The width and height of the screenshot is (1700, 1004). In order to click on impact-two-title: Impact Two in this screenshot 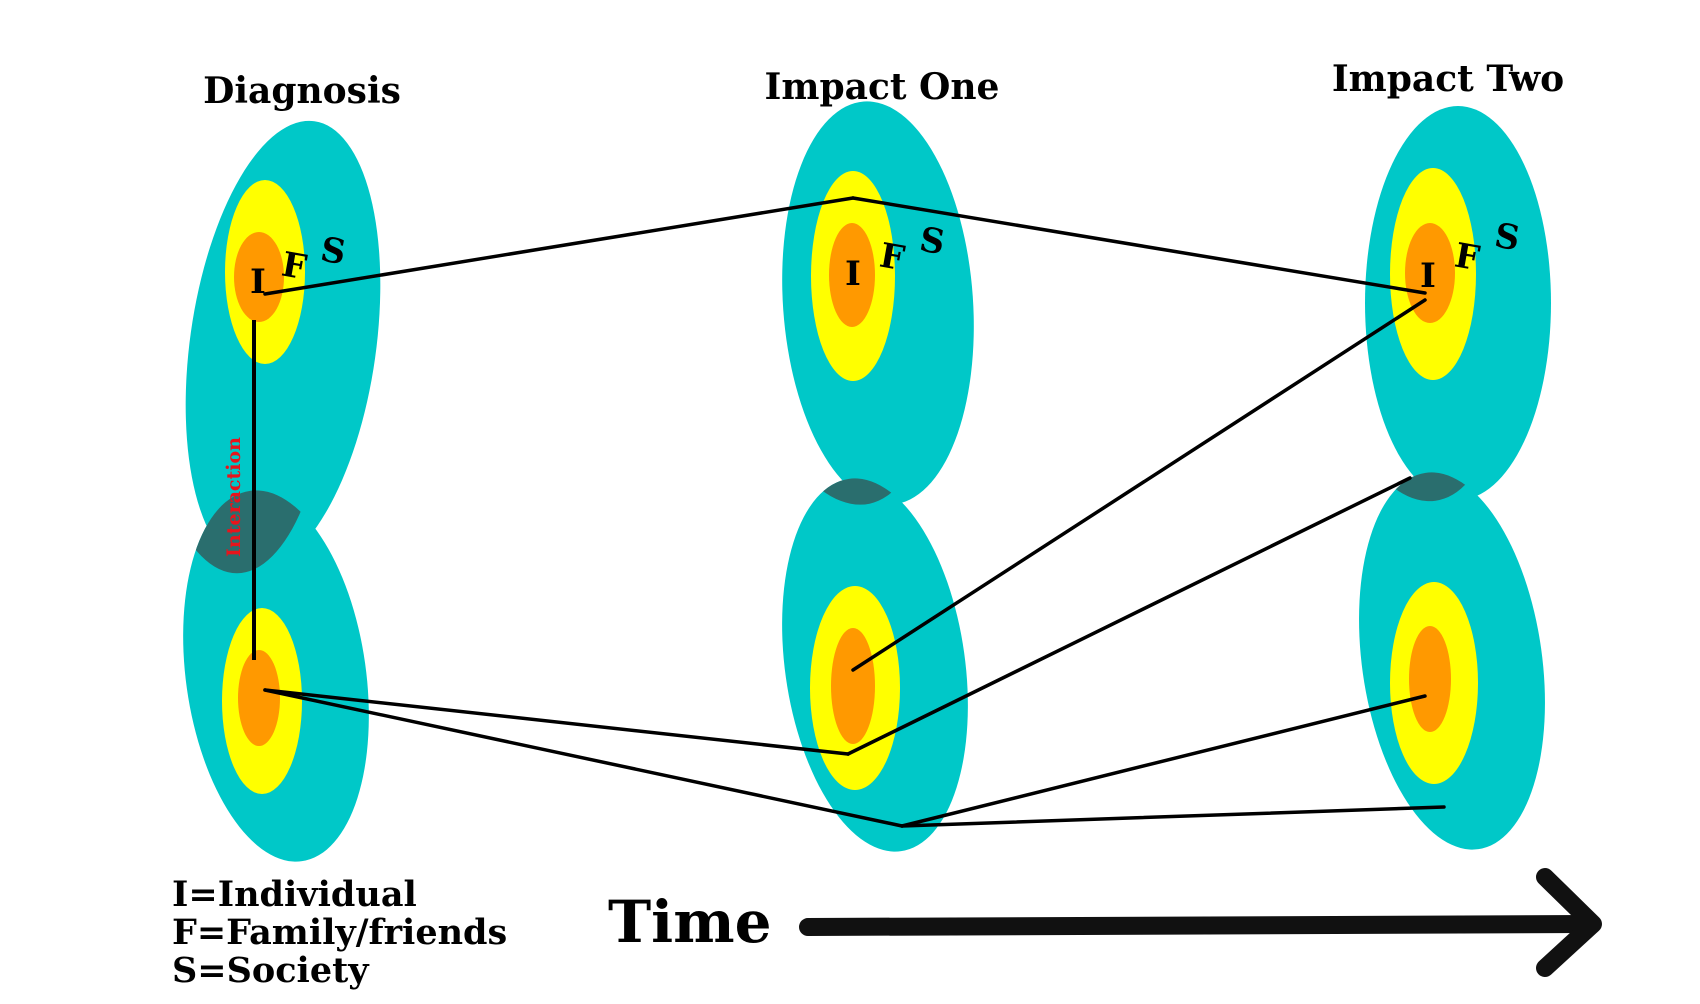, I will do `click(1448, 79)`.